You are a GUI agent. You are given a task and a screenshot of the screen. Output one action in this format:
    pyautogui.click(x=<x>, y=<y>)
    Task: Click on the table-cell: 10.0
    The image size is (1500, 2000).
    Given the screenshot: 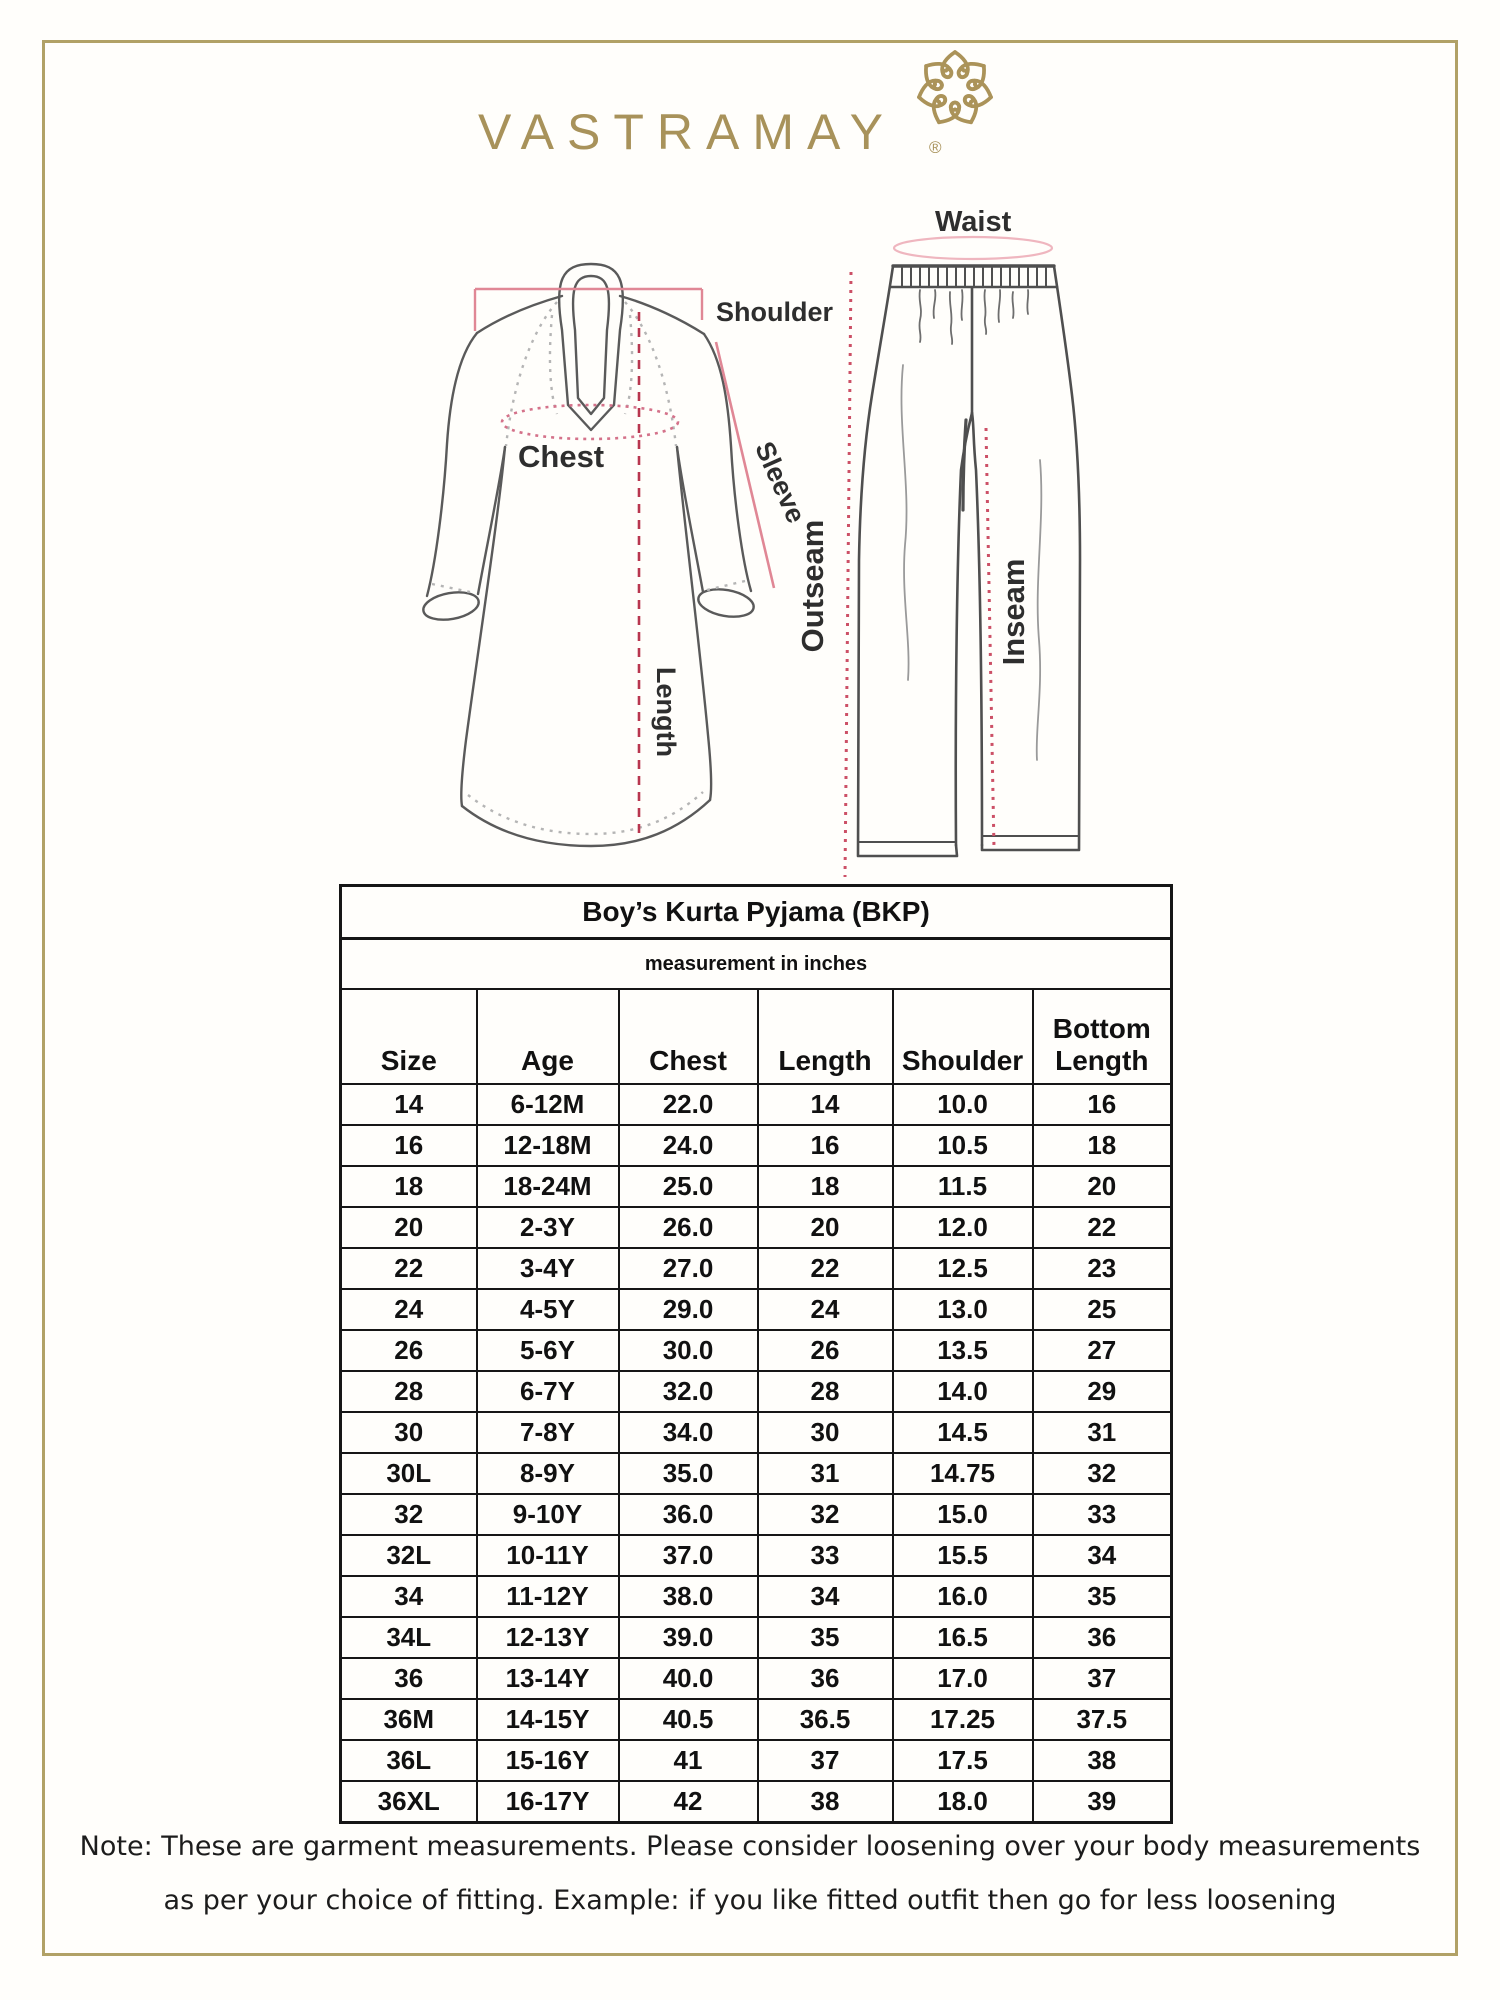 What is the action you would take?
    pyautogui.click(x=962, y=1104)
    